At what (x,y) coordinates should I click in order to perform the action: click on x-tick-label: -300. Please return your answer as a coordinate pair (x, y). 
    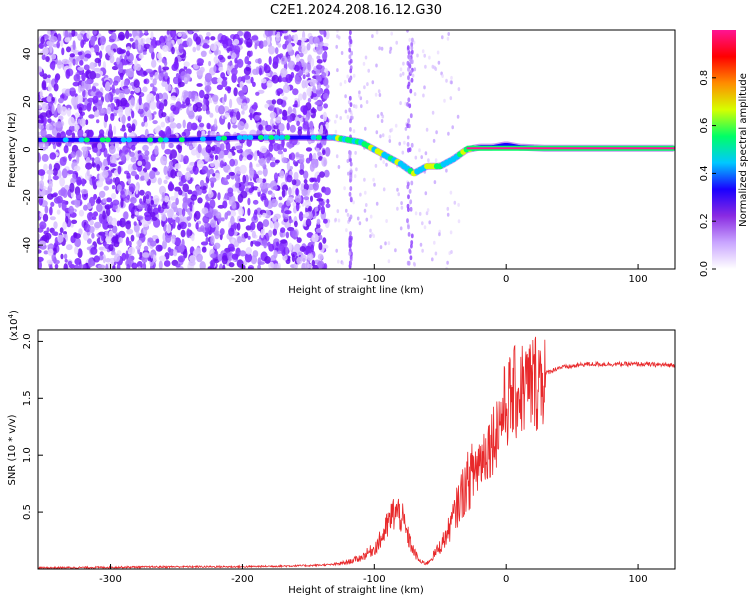
    Looking at the image, I should click on (110, 579).